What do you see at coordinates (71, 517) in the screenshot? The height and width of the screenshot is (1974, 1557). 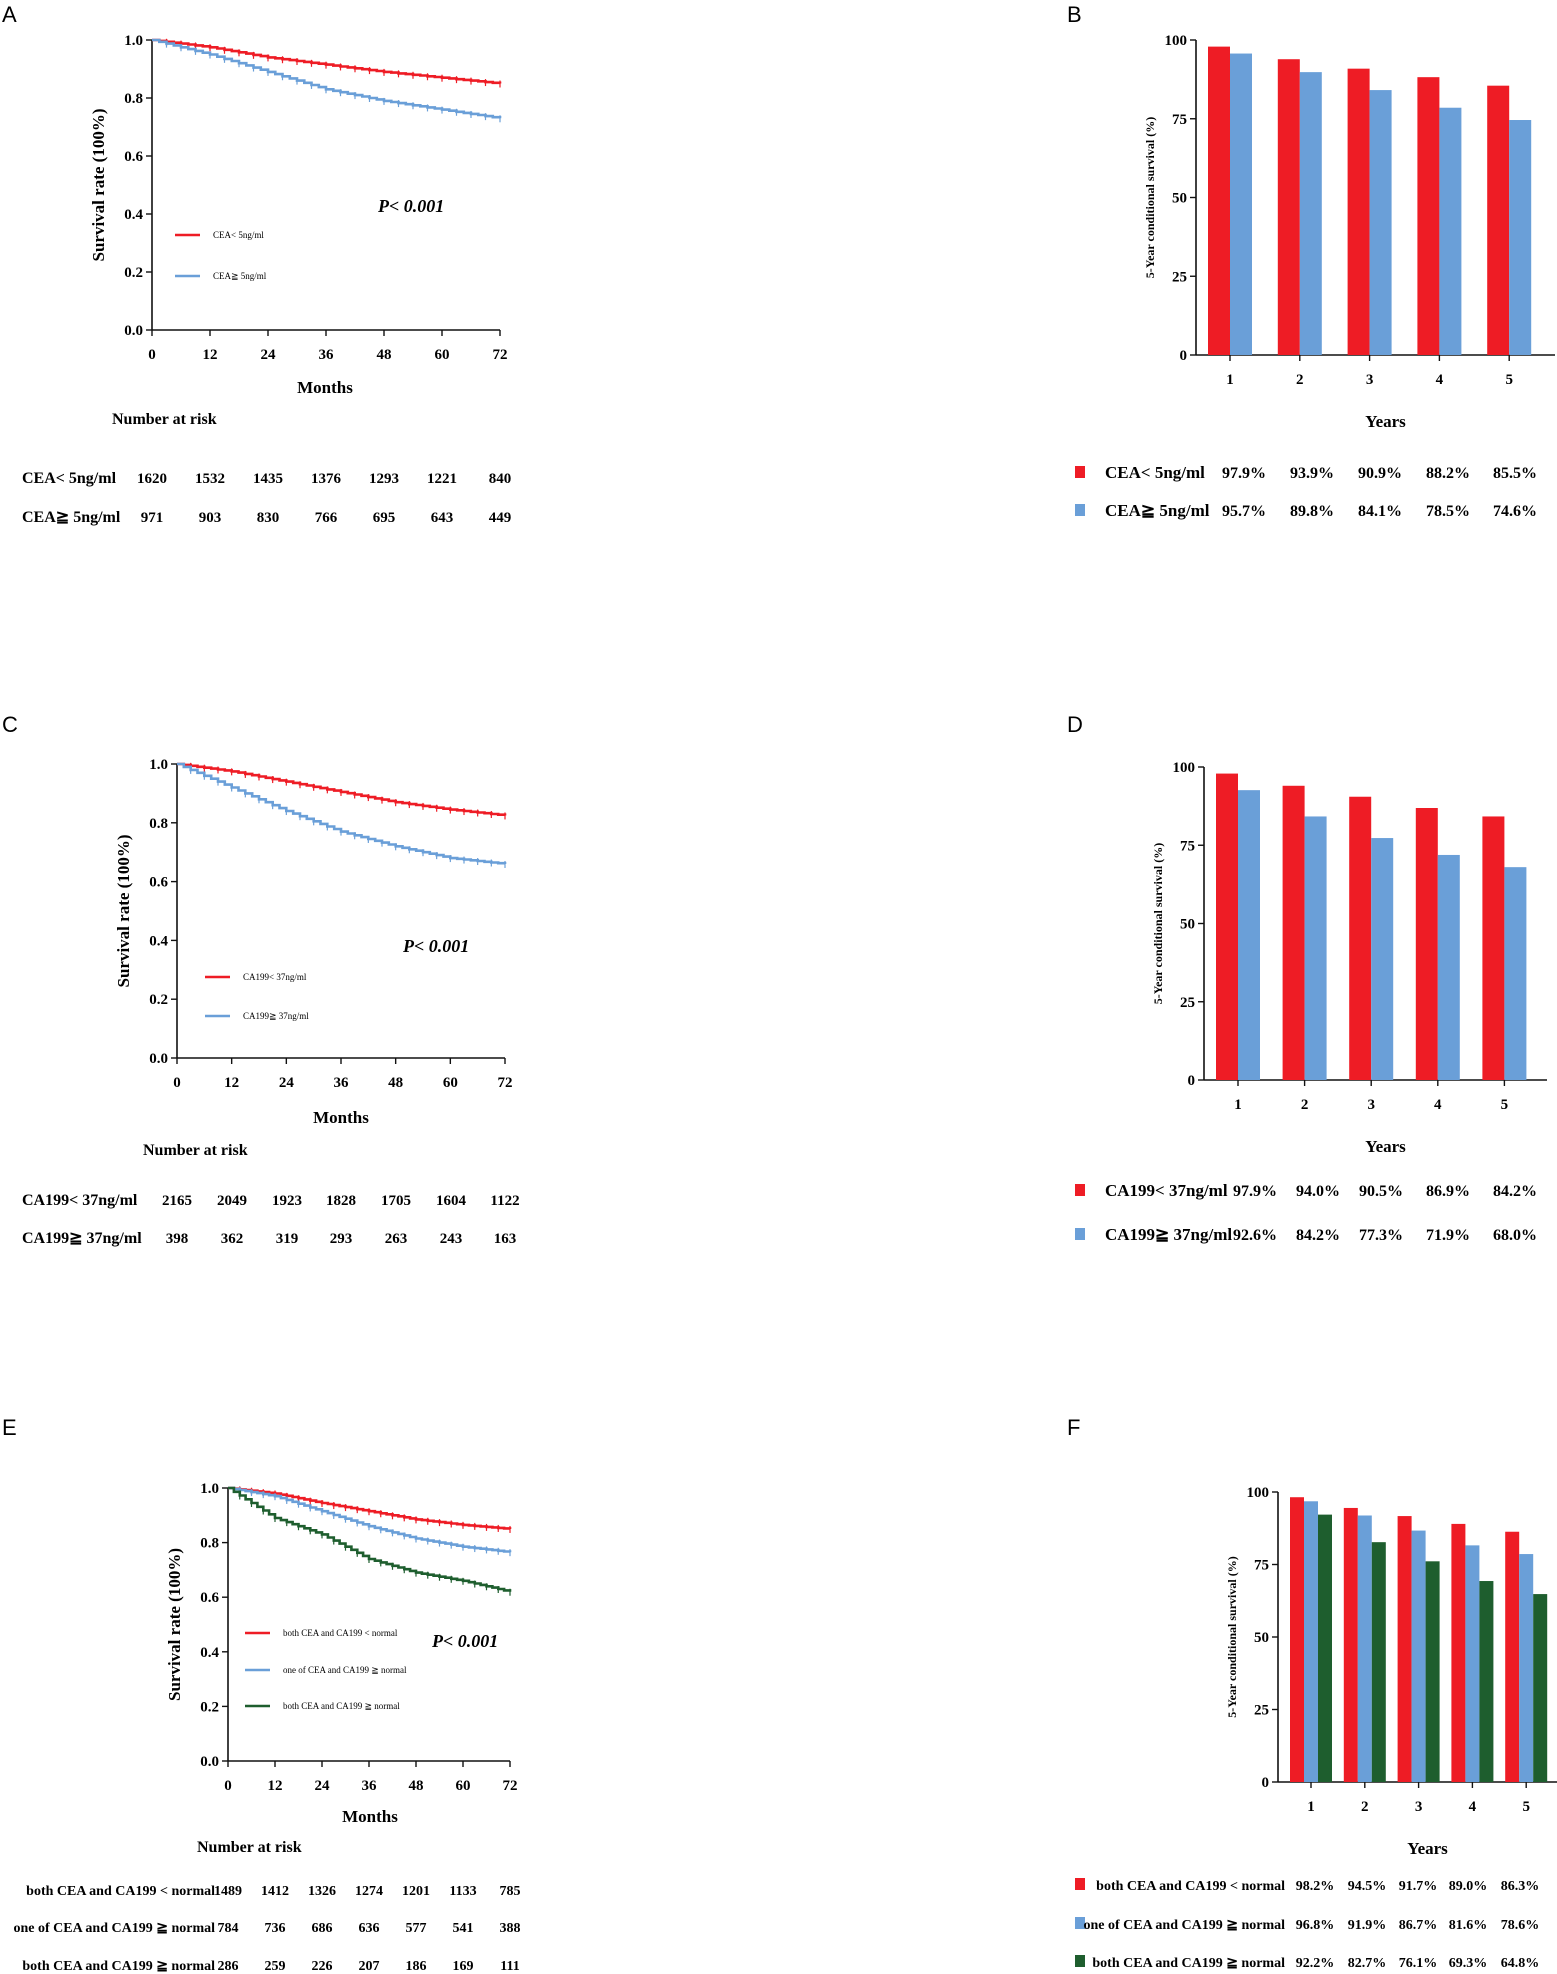 I see `risk-row-label: CEA≧ 5ng/ml` at bounding box center [71, 517].